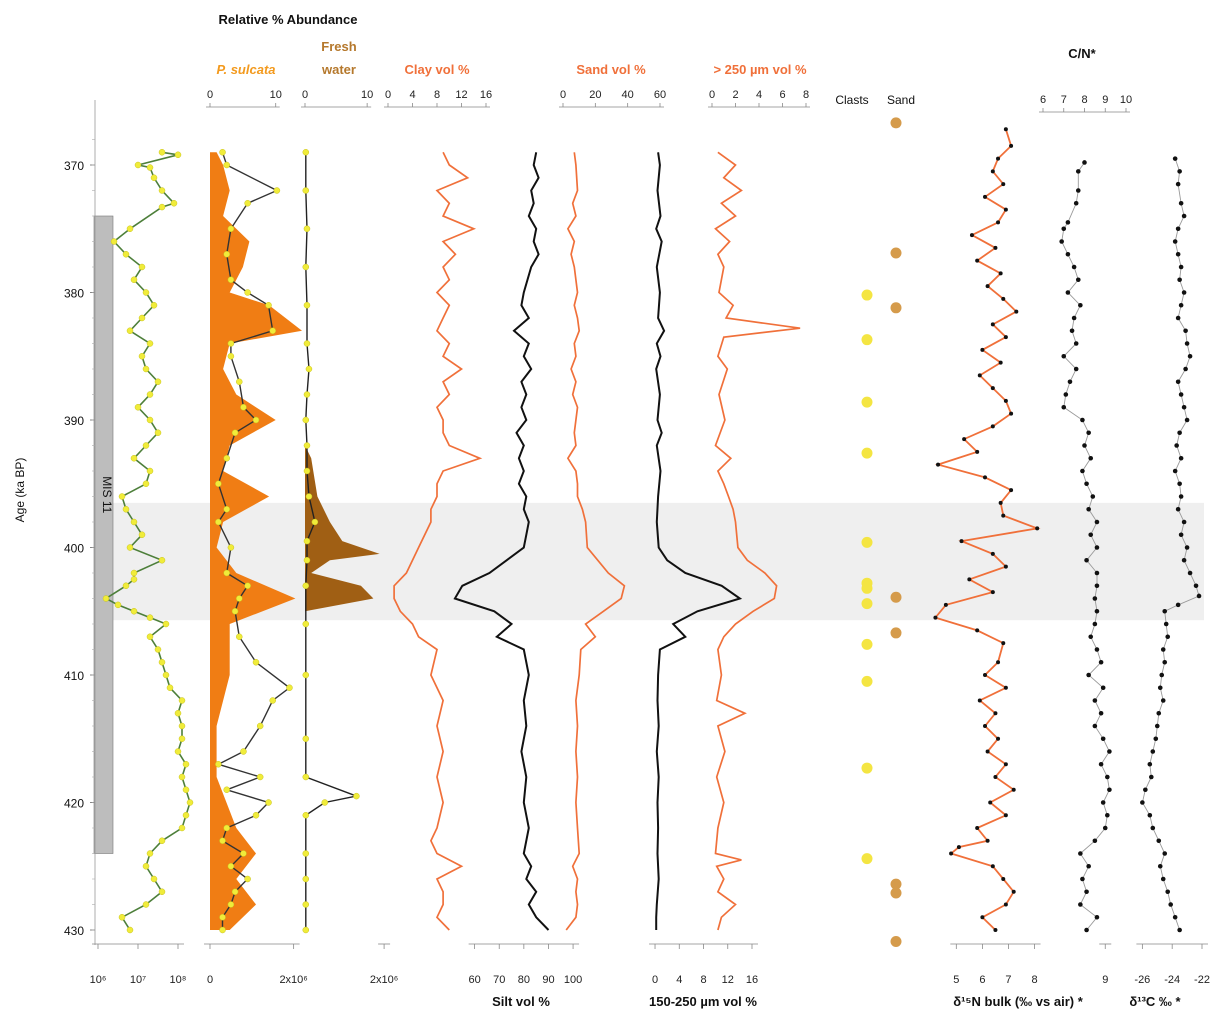 This screenshot has height=1023, width=1218. What do you see at coordinates (74, 676) in the screenshot?
I see `y-tick-label: 410` at bounding box center [74, 676].